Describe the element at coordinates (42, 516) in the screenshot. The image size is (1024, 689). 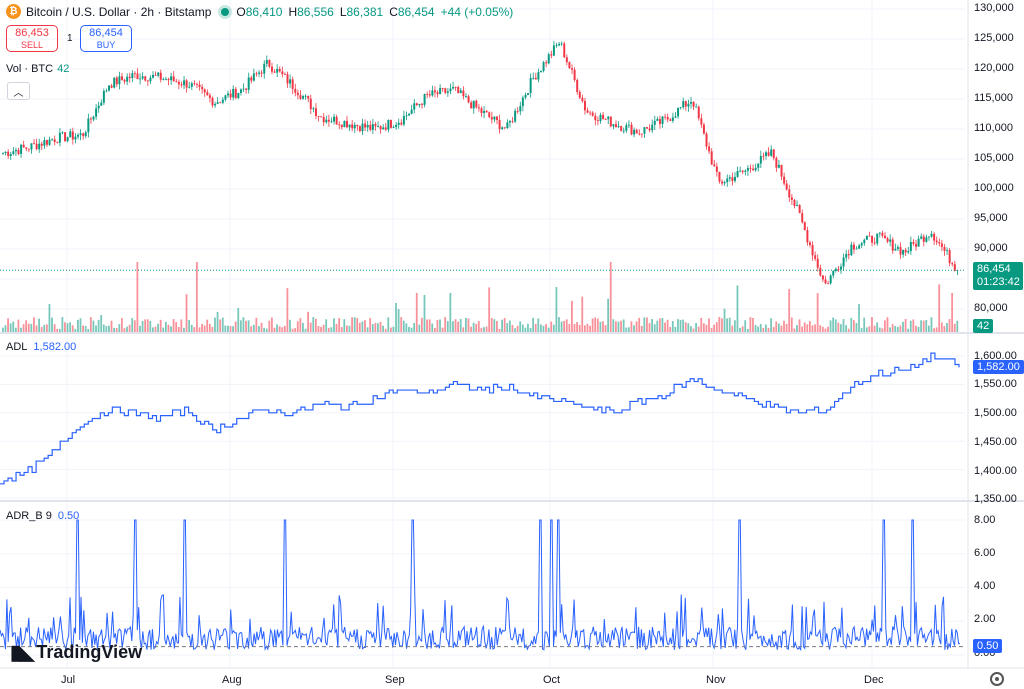
I see `adr-legend: ADR_B 9 0.50` at that location.